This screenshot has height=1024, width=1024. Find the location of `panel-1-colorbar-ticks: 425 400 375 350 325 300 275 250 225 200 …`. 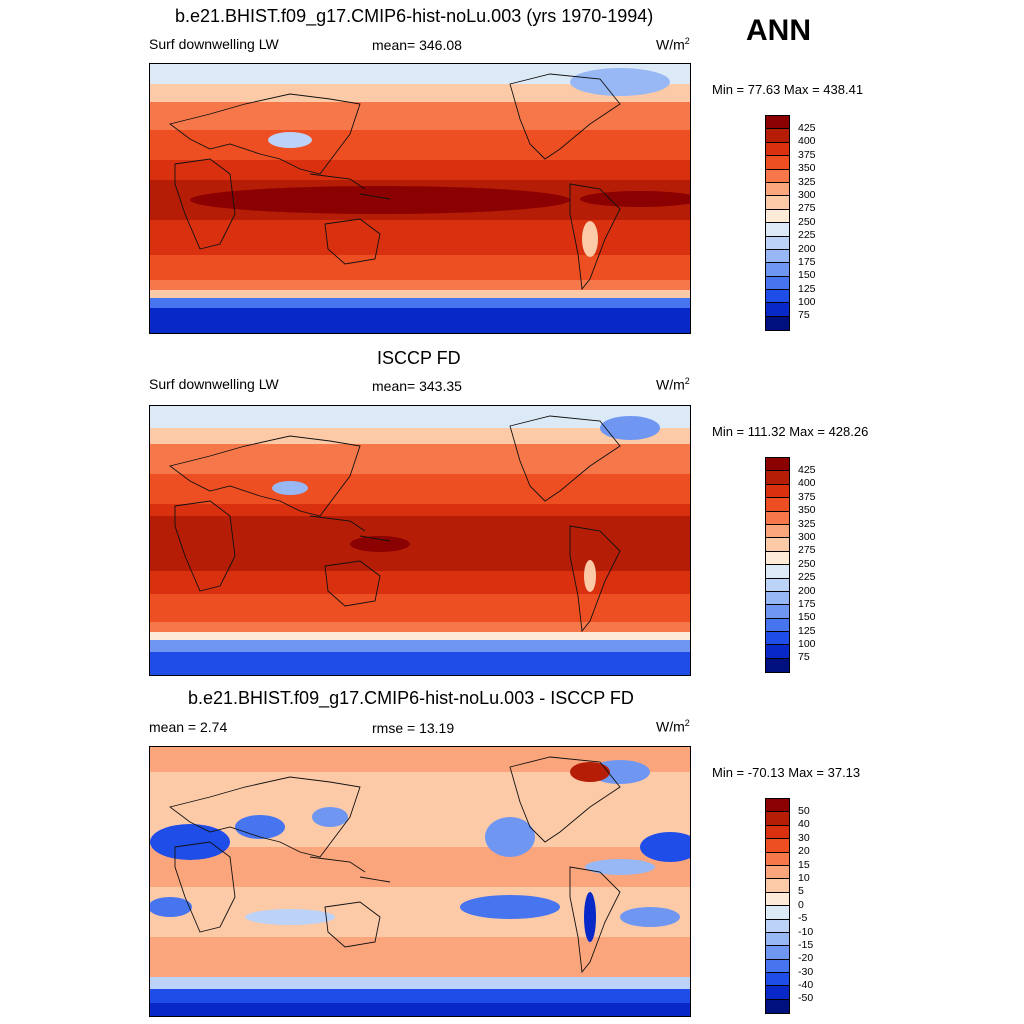

panel-1-colorbar-ticks: 425 400 375 350 325 300 275 250 225 200 … is located at coordinates (807, 222).